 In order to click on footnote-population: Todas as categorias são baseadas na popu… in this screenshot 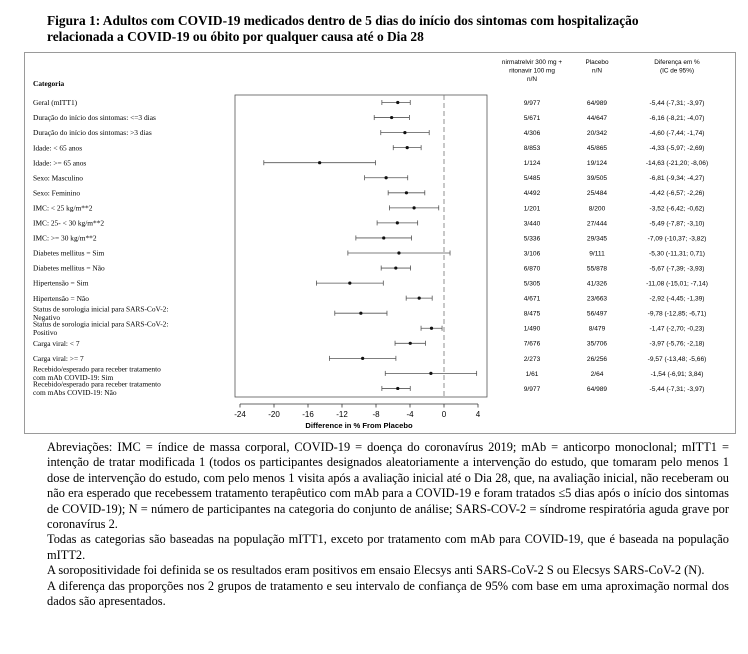, I will do `click(388, 547)`.